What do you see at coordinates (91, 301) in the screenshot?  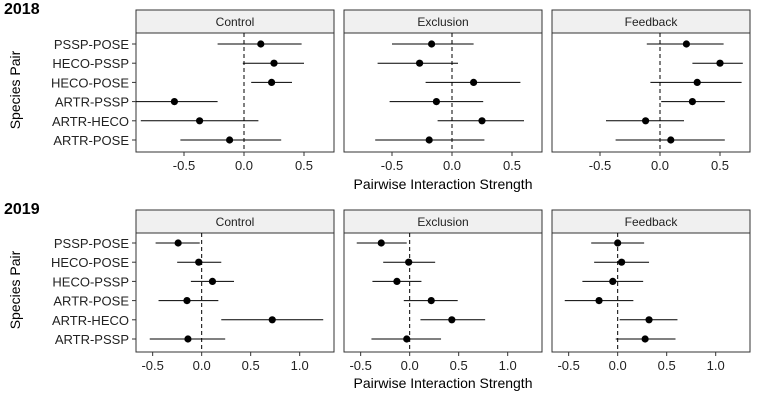 I see `y-tick-label-2019-artr-pose: ARTR-POSE` at bounding box center [91, 301].